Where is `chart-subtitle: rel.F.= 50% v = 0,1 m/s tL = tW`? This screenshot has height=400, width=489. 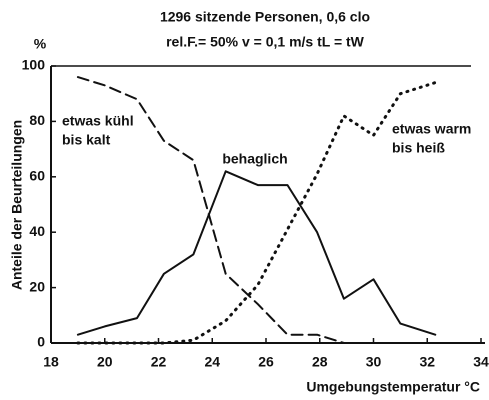 chart-subtitle: rel.F.= 50% v = 0,1 m/s tL = tW is located at coordinates (265, 42).